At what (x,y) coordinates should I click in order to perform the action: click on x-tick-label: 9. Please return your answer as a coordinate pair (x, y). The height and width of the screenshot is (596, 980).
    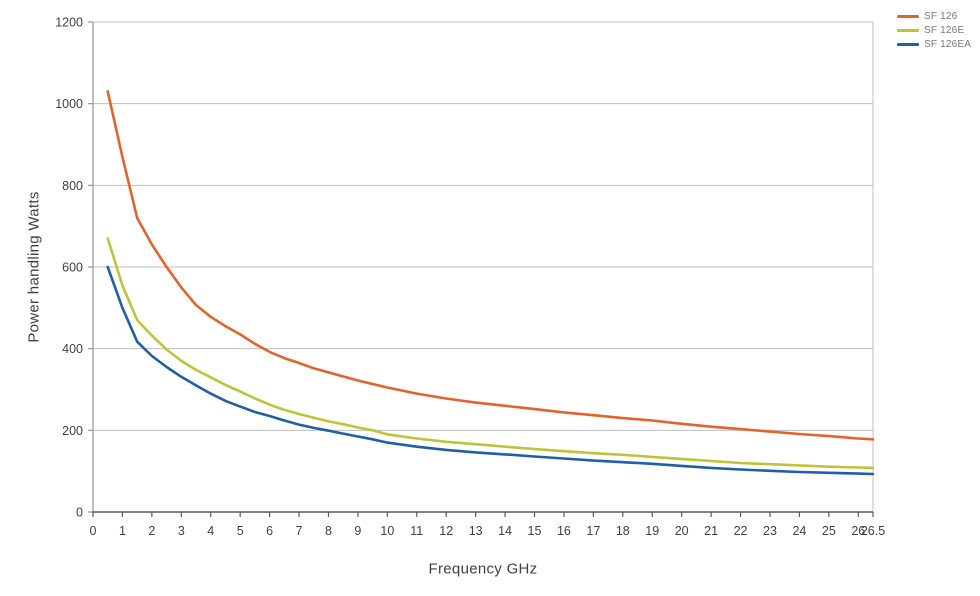
    Looking at the image, I should click on (357, 531).